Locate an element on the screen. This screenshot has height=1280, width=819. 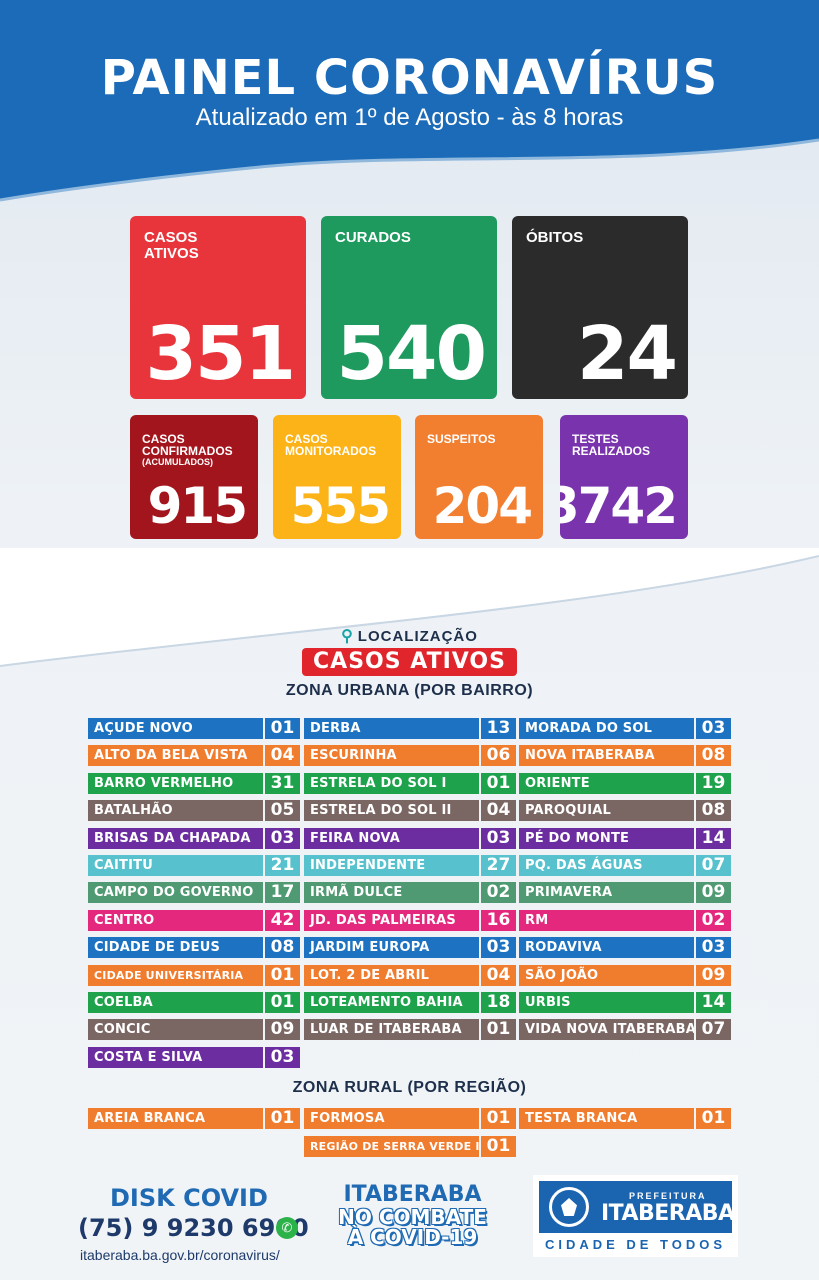
table-row: CENTRO 42 is located at coordinates (194, 920).